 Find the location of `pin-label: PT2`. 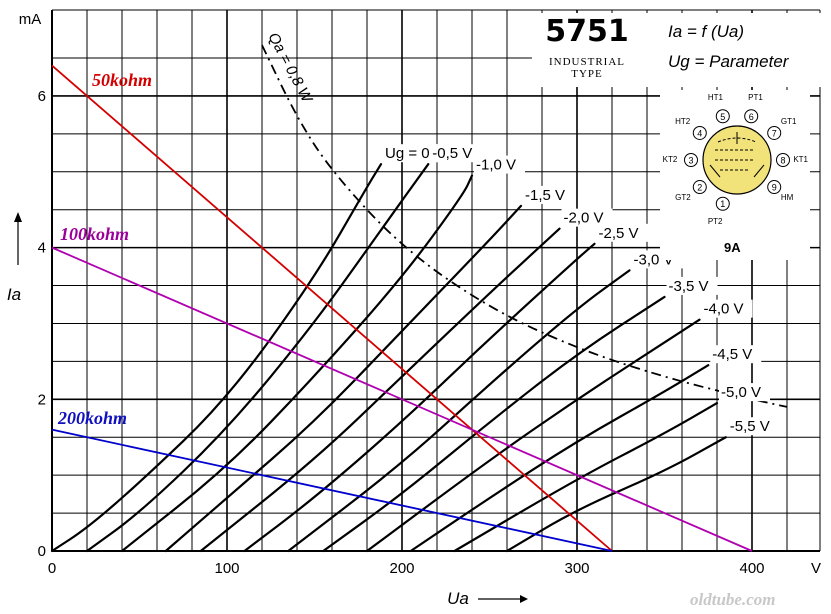

pin-label: PT2 is located at coordinates (715, 222).